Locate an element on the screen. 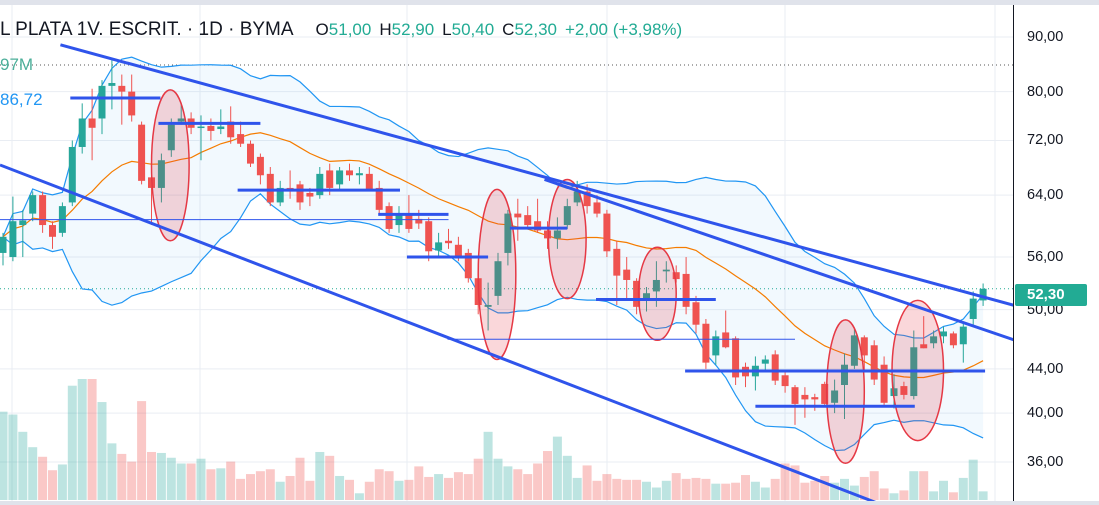  change-value: +2,00 (+3,98%) is located at coordinates (624, 29).